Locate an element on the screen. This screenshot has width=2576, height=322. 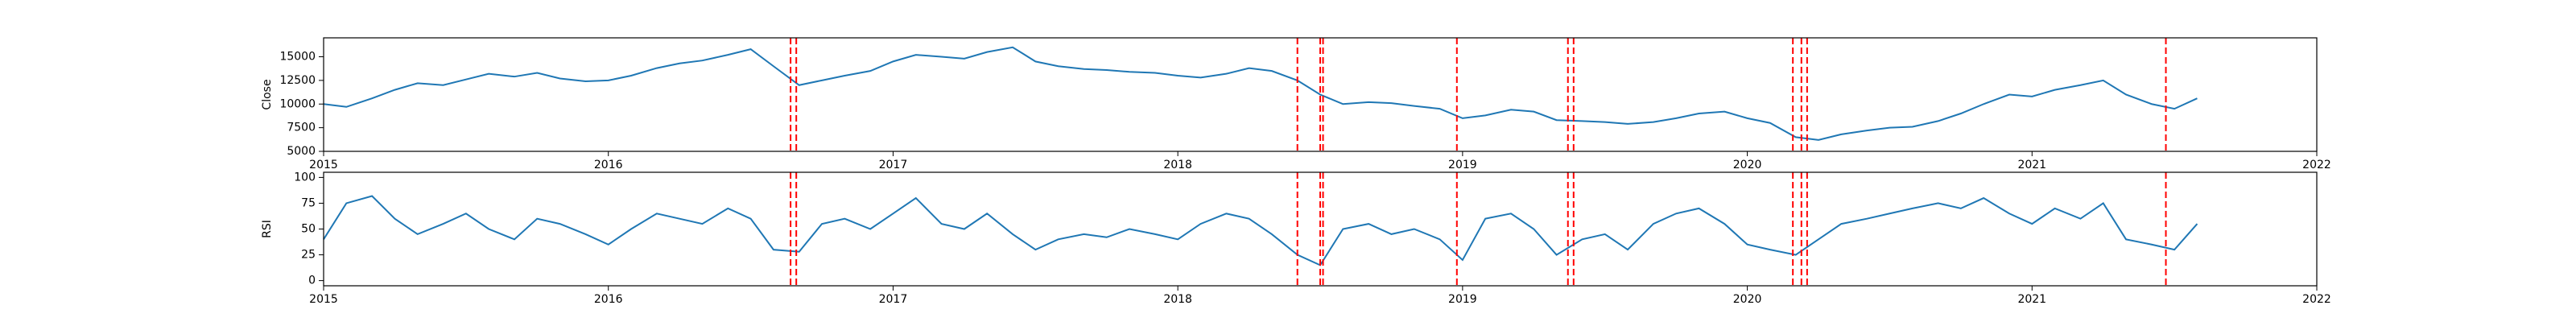
y-tick-label: 25 is located at coordinates (308, 255).